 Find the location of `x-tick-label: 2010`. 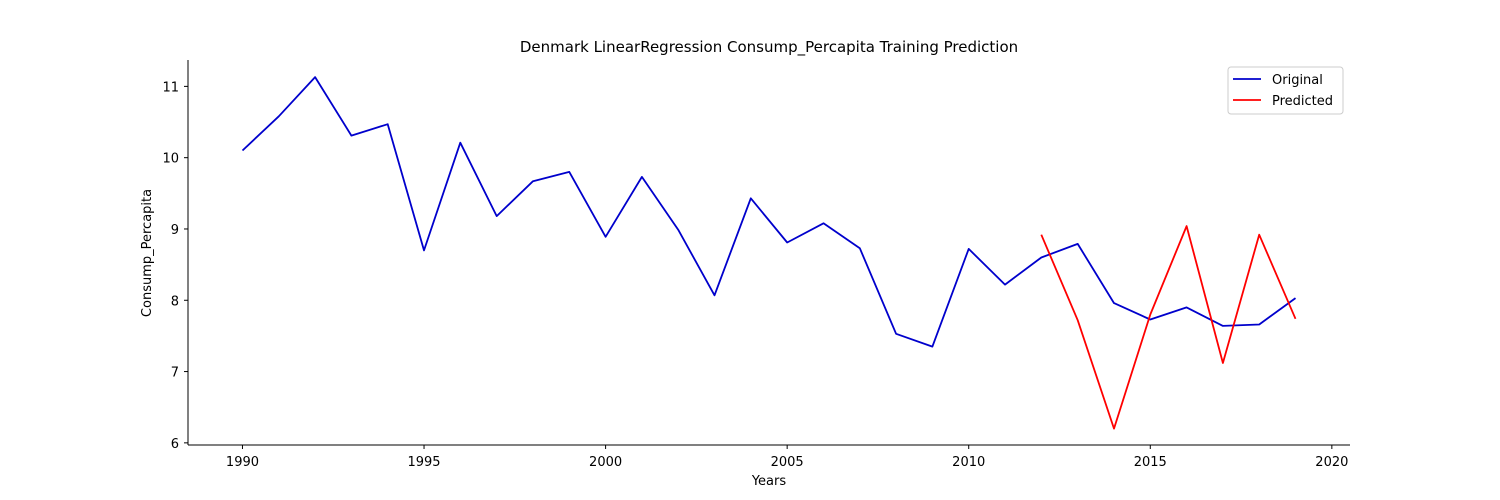

x-tick-label: 2010 is located at coordinates (968, 462).